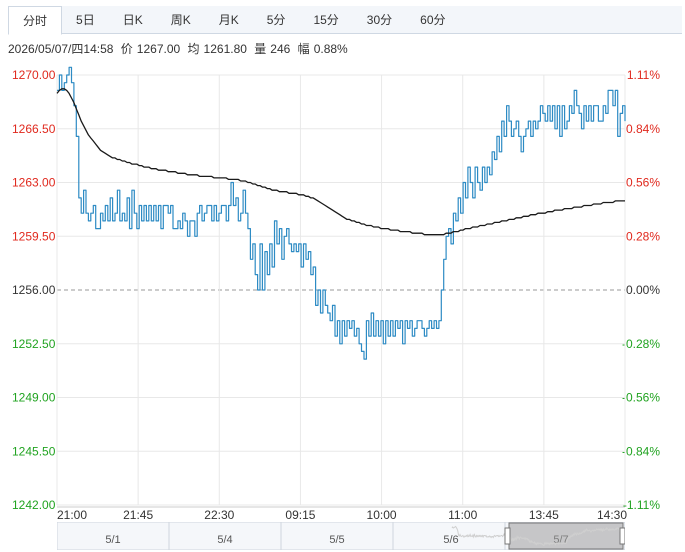  I want to click on tab-30-min: 30分, so click(379, 20).